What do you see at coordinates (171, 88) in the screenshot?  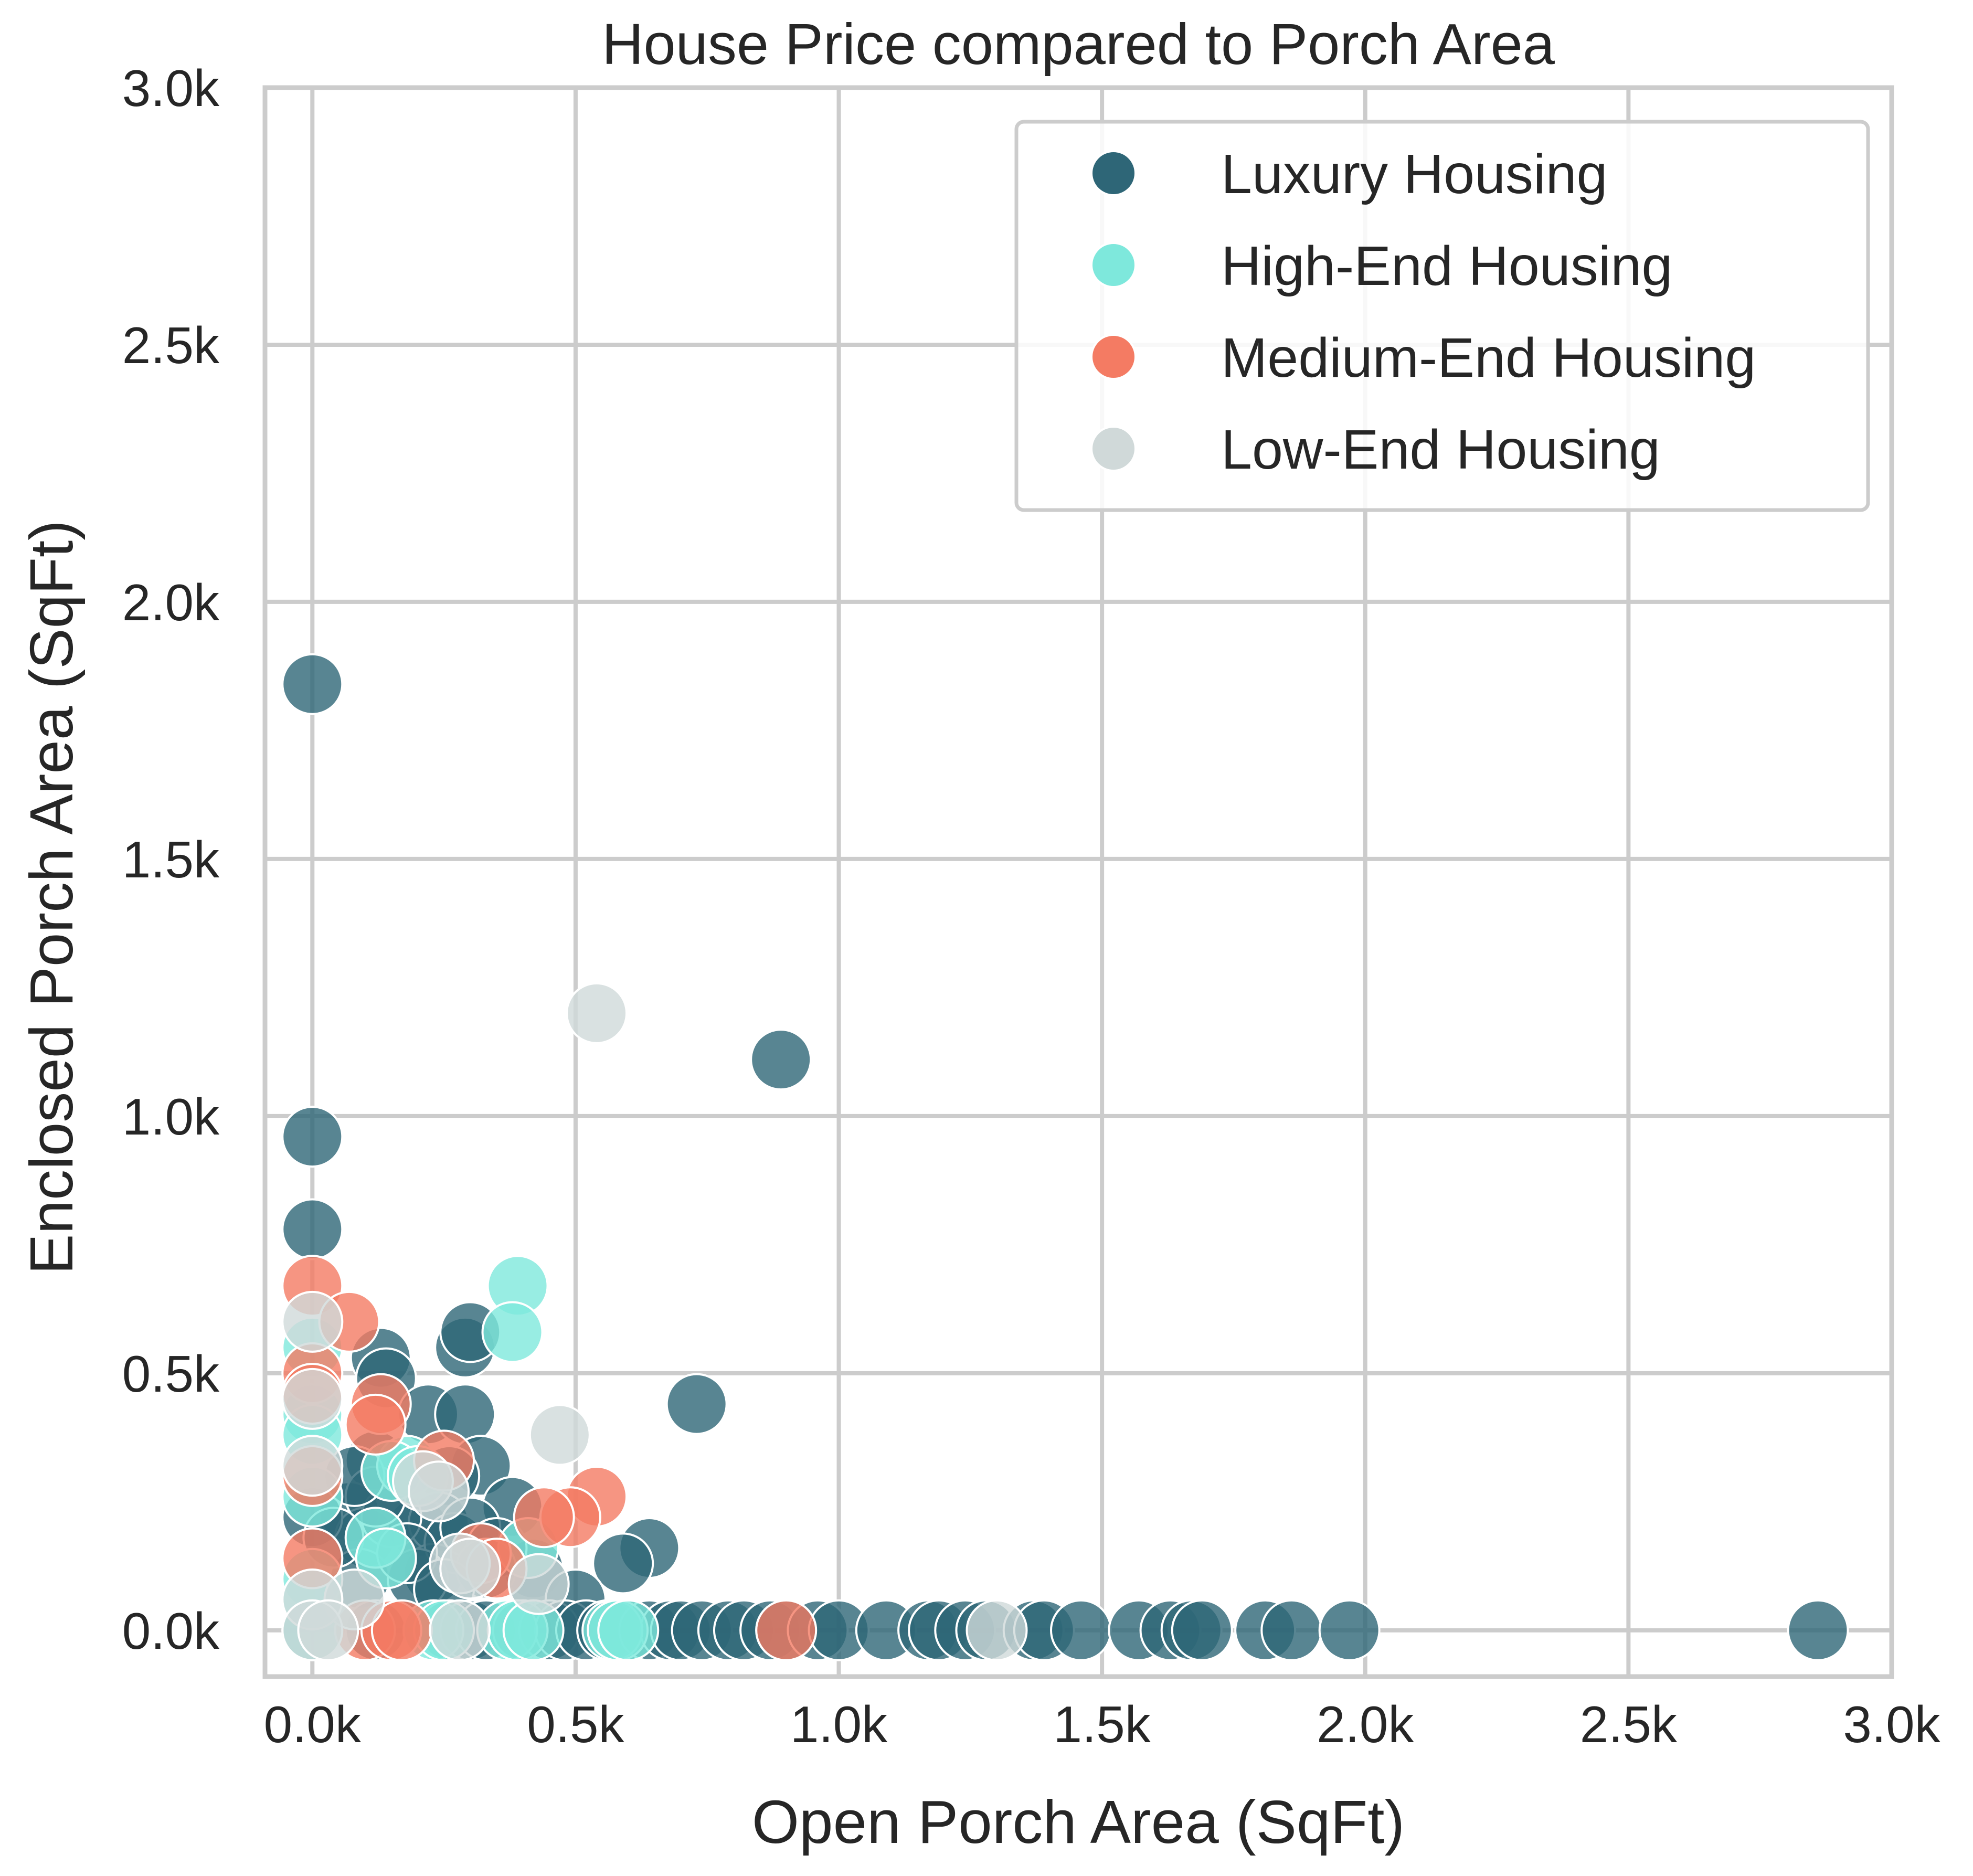 I see `y-tick-label: 3.0k` at bounding box center [171, 88].